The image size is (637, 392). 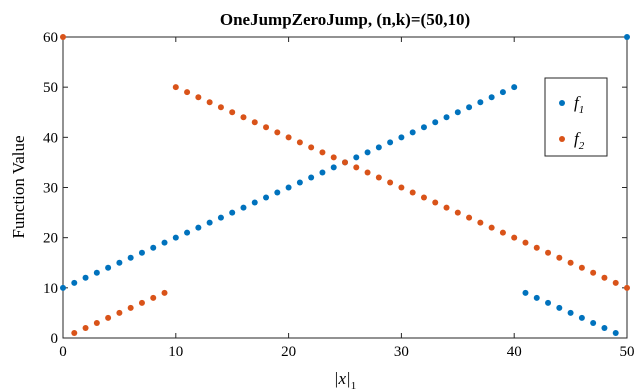 I want to click on x-axis-label-subscript: 1, so click(x=354, y=386).